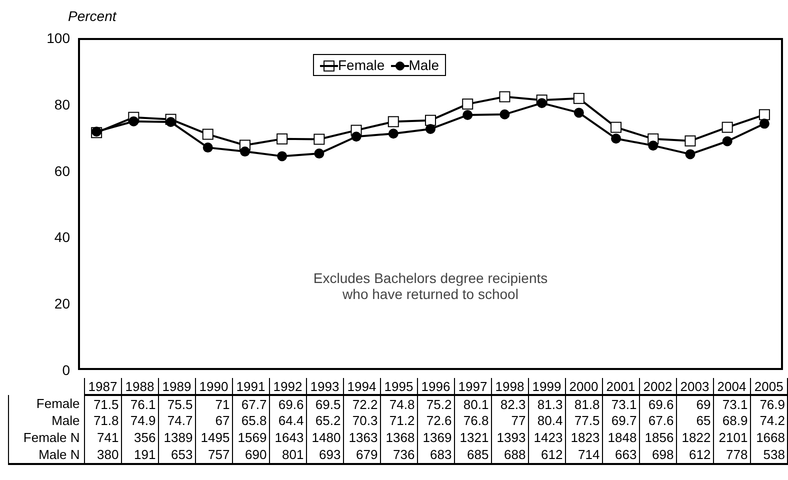  I want to click on legend-label: Female, so click(361, 65).